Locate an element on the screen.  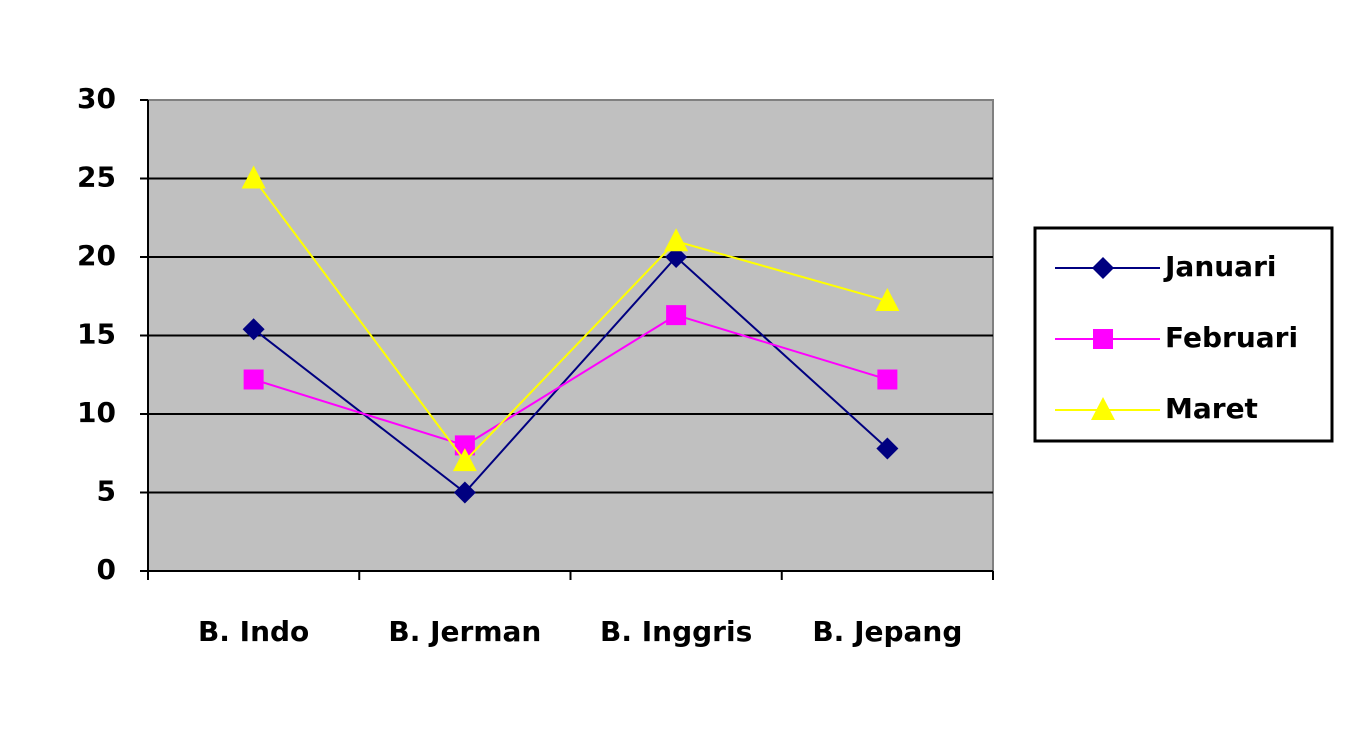
legend-label: Januari is located at coordinates (1219, 266).